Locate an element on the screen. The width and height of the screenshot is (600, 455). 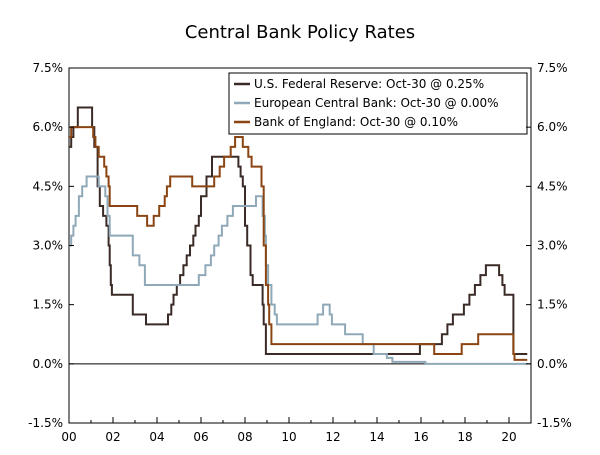
y-tick-label-right: 6.0% is located at coordinates (552, 127).